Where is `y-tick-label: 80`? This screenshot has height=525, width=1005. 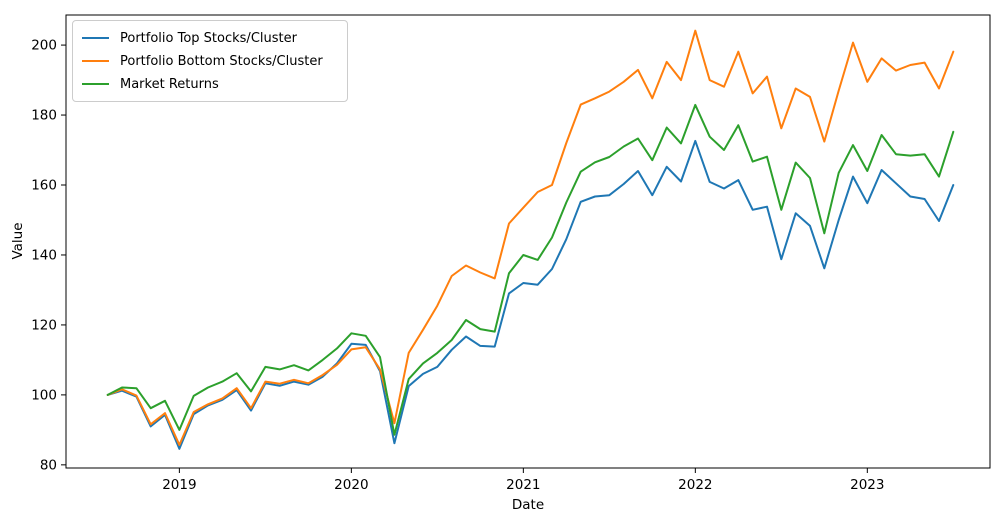
y-tick-label: 80 is located at coordinates (48, 465).